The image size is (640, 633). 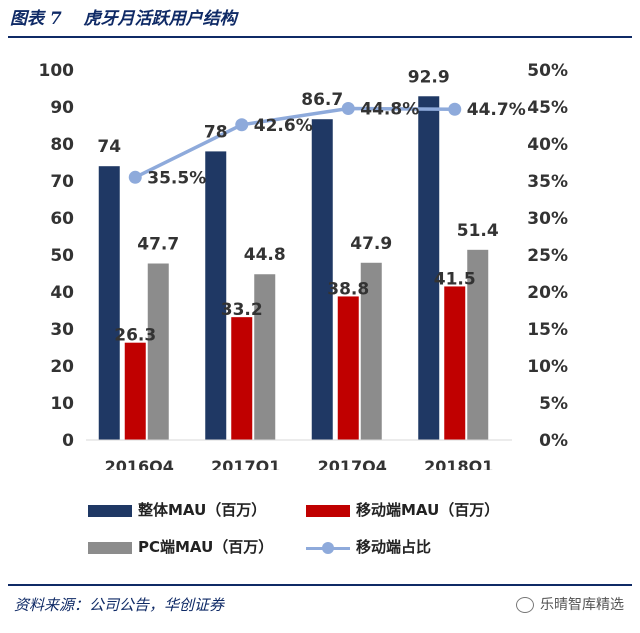 I want to click on data-label-mobile-mau: 41.5, so click(x=455, y=279).